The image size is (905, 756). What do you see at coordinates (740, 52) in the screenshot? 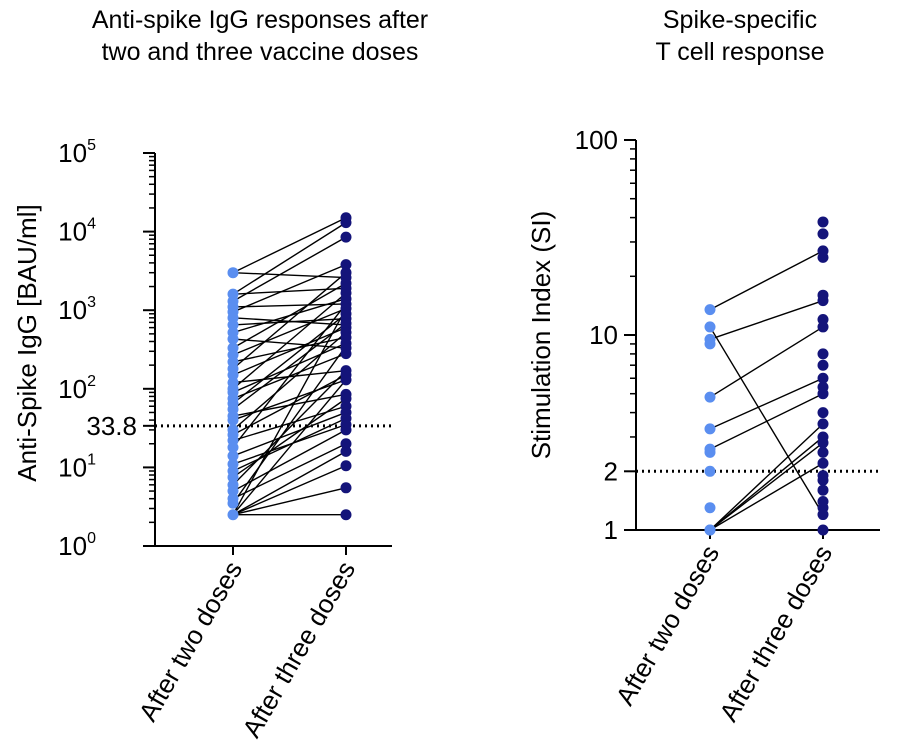
I see `chart-title-right-line2: T cell response` at bounding box center [740, 52].